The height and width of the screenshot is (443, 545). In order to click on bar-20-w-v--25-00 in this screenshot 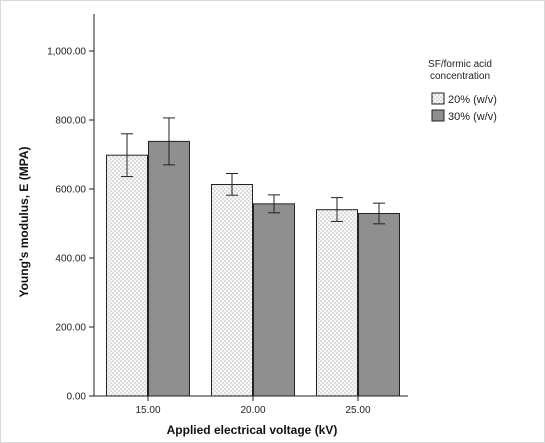, I will do `click(337, 303)`.